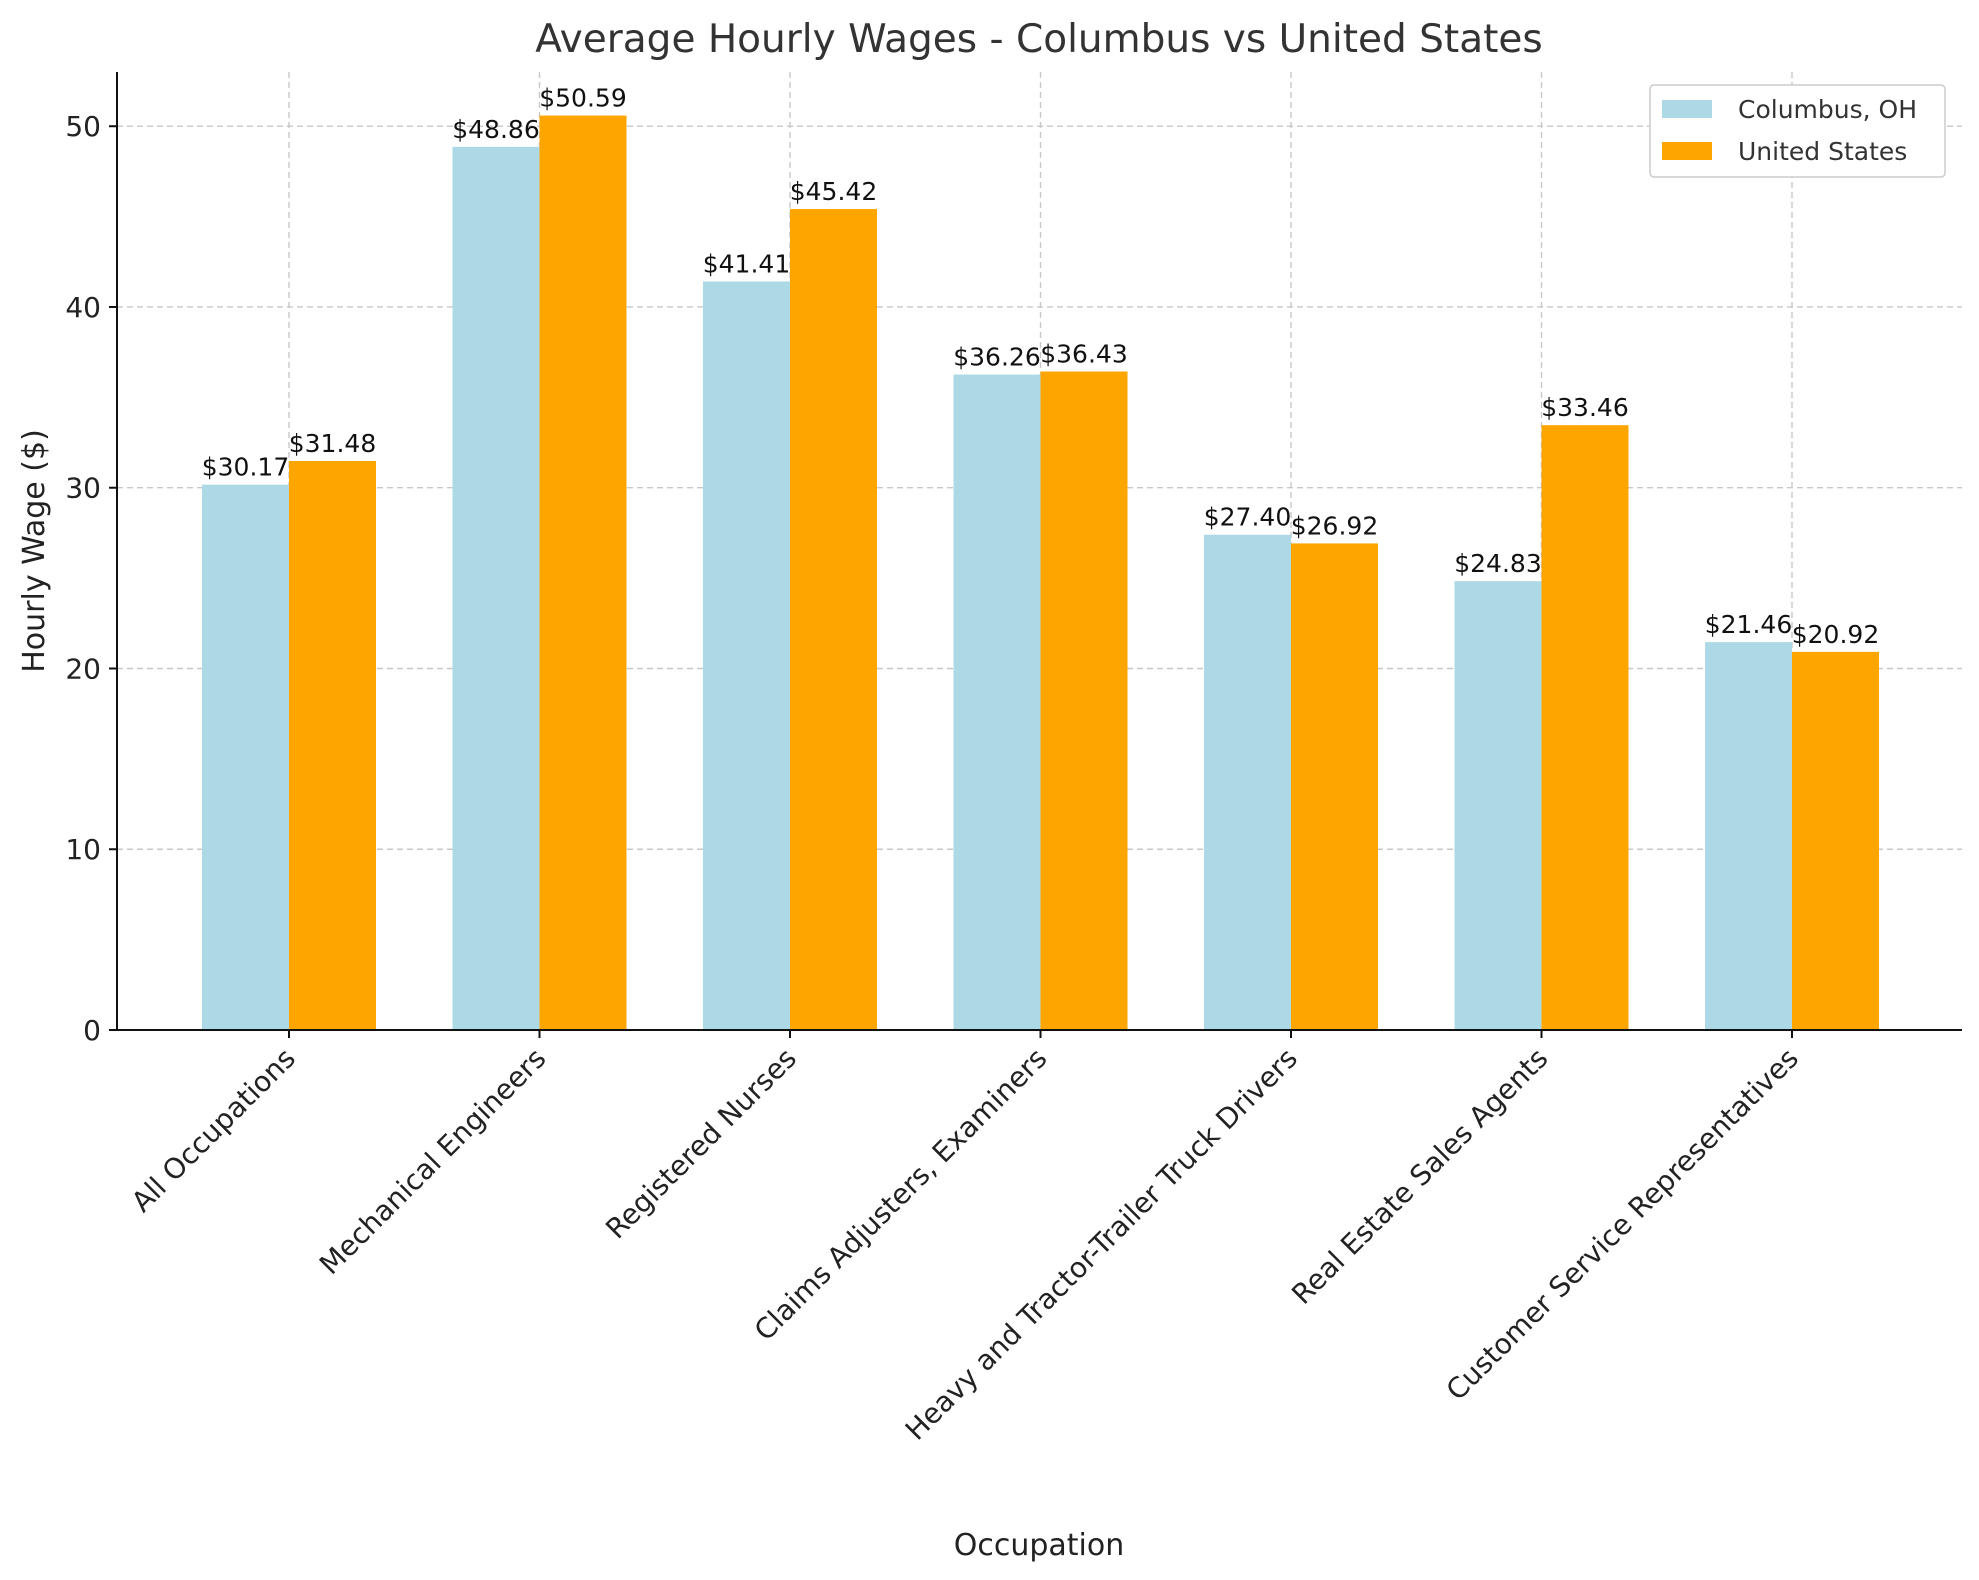 The width and height of the screenshot is (1979, 1580). What do you see at coordinates (92, 1030) in the screenshot?
I see `y-tick-label: 0` at bounding box center [92, 1030].